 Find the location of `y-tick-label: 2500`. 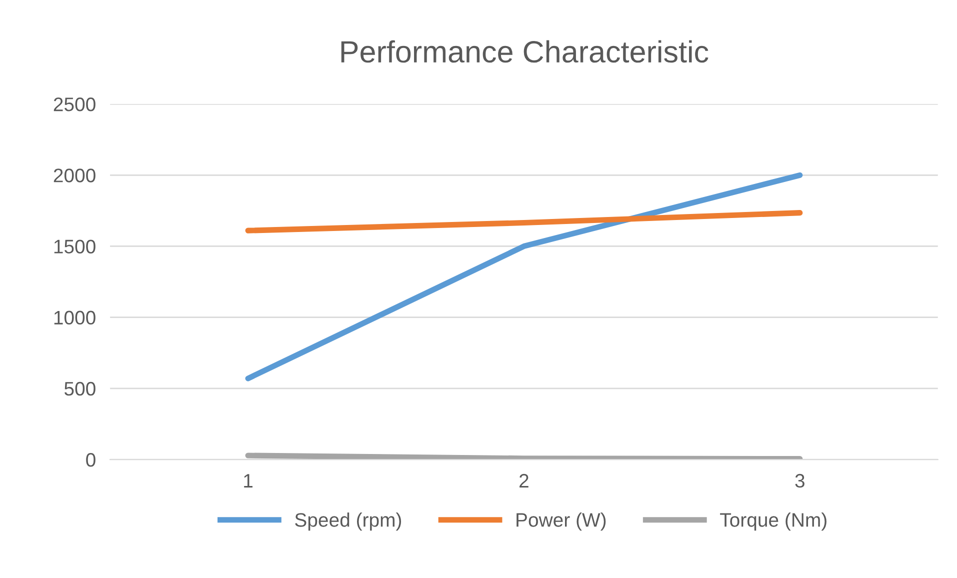

y-tick-label: 2500 is located at coordinates (75, 105).